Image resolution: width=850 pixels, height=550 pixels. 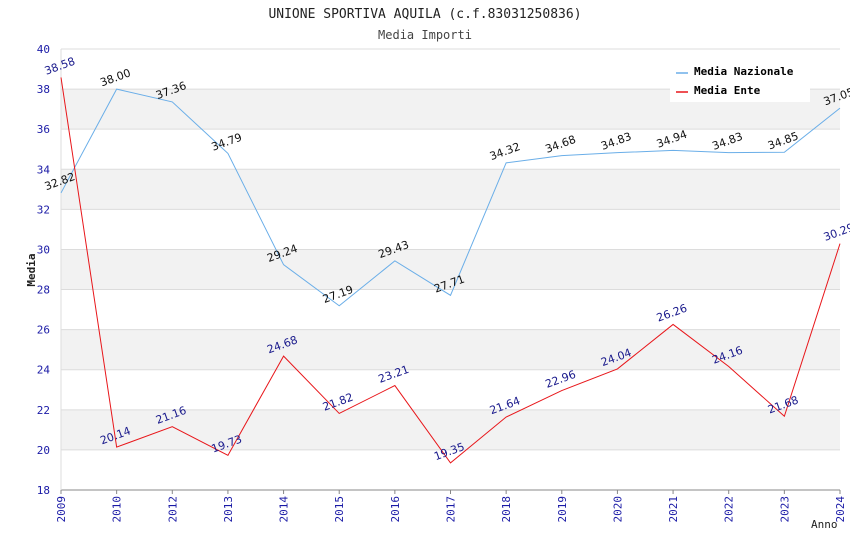 I want to click on legend: Media Nazionale Media Ente, so click(x=740, y=81).